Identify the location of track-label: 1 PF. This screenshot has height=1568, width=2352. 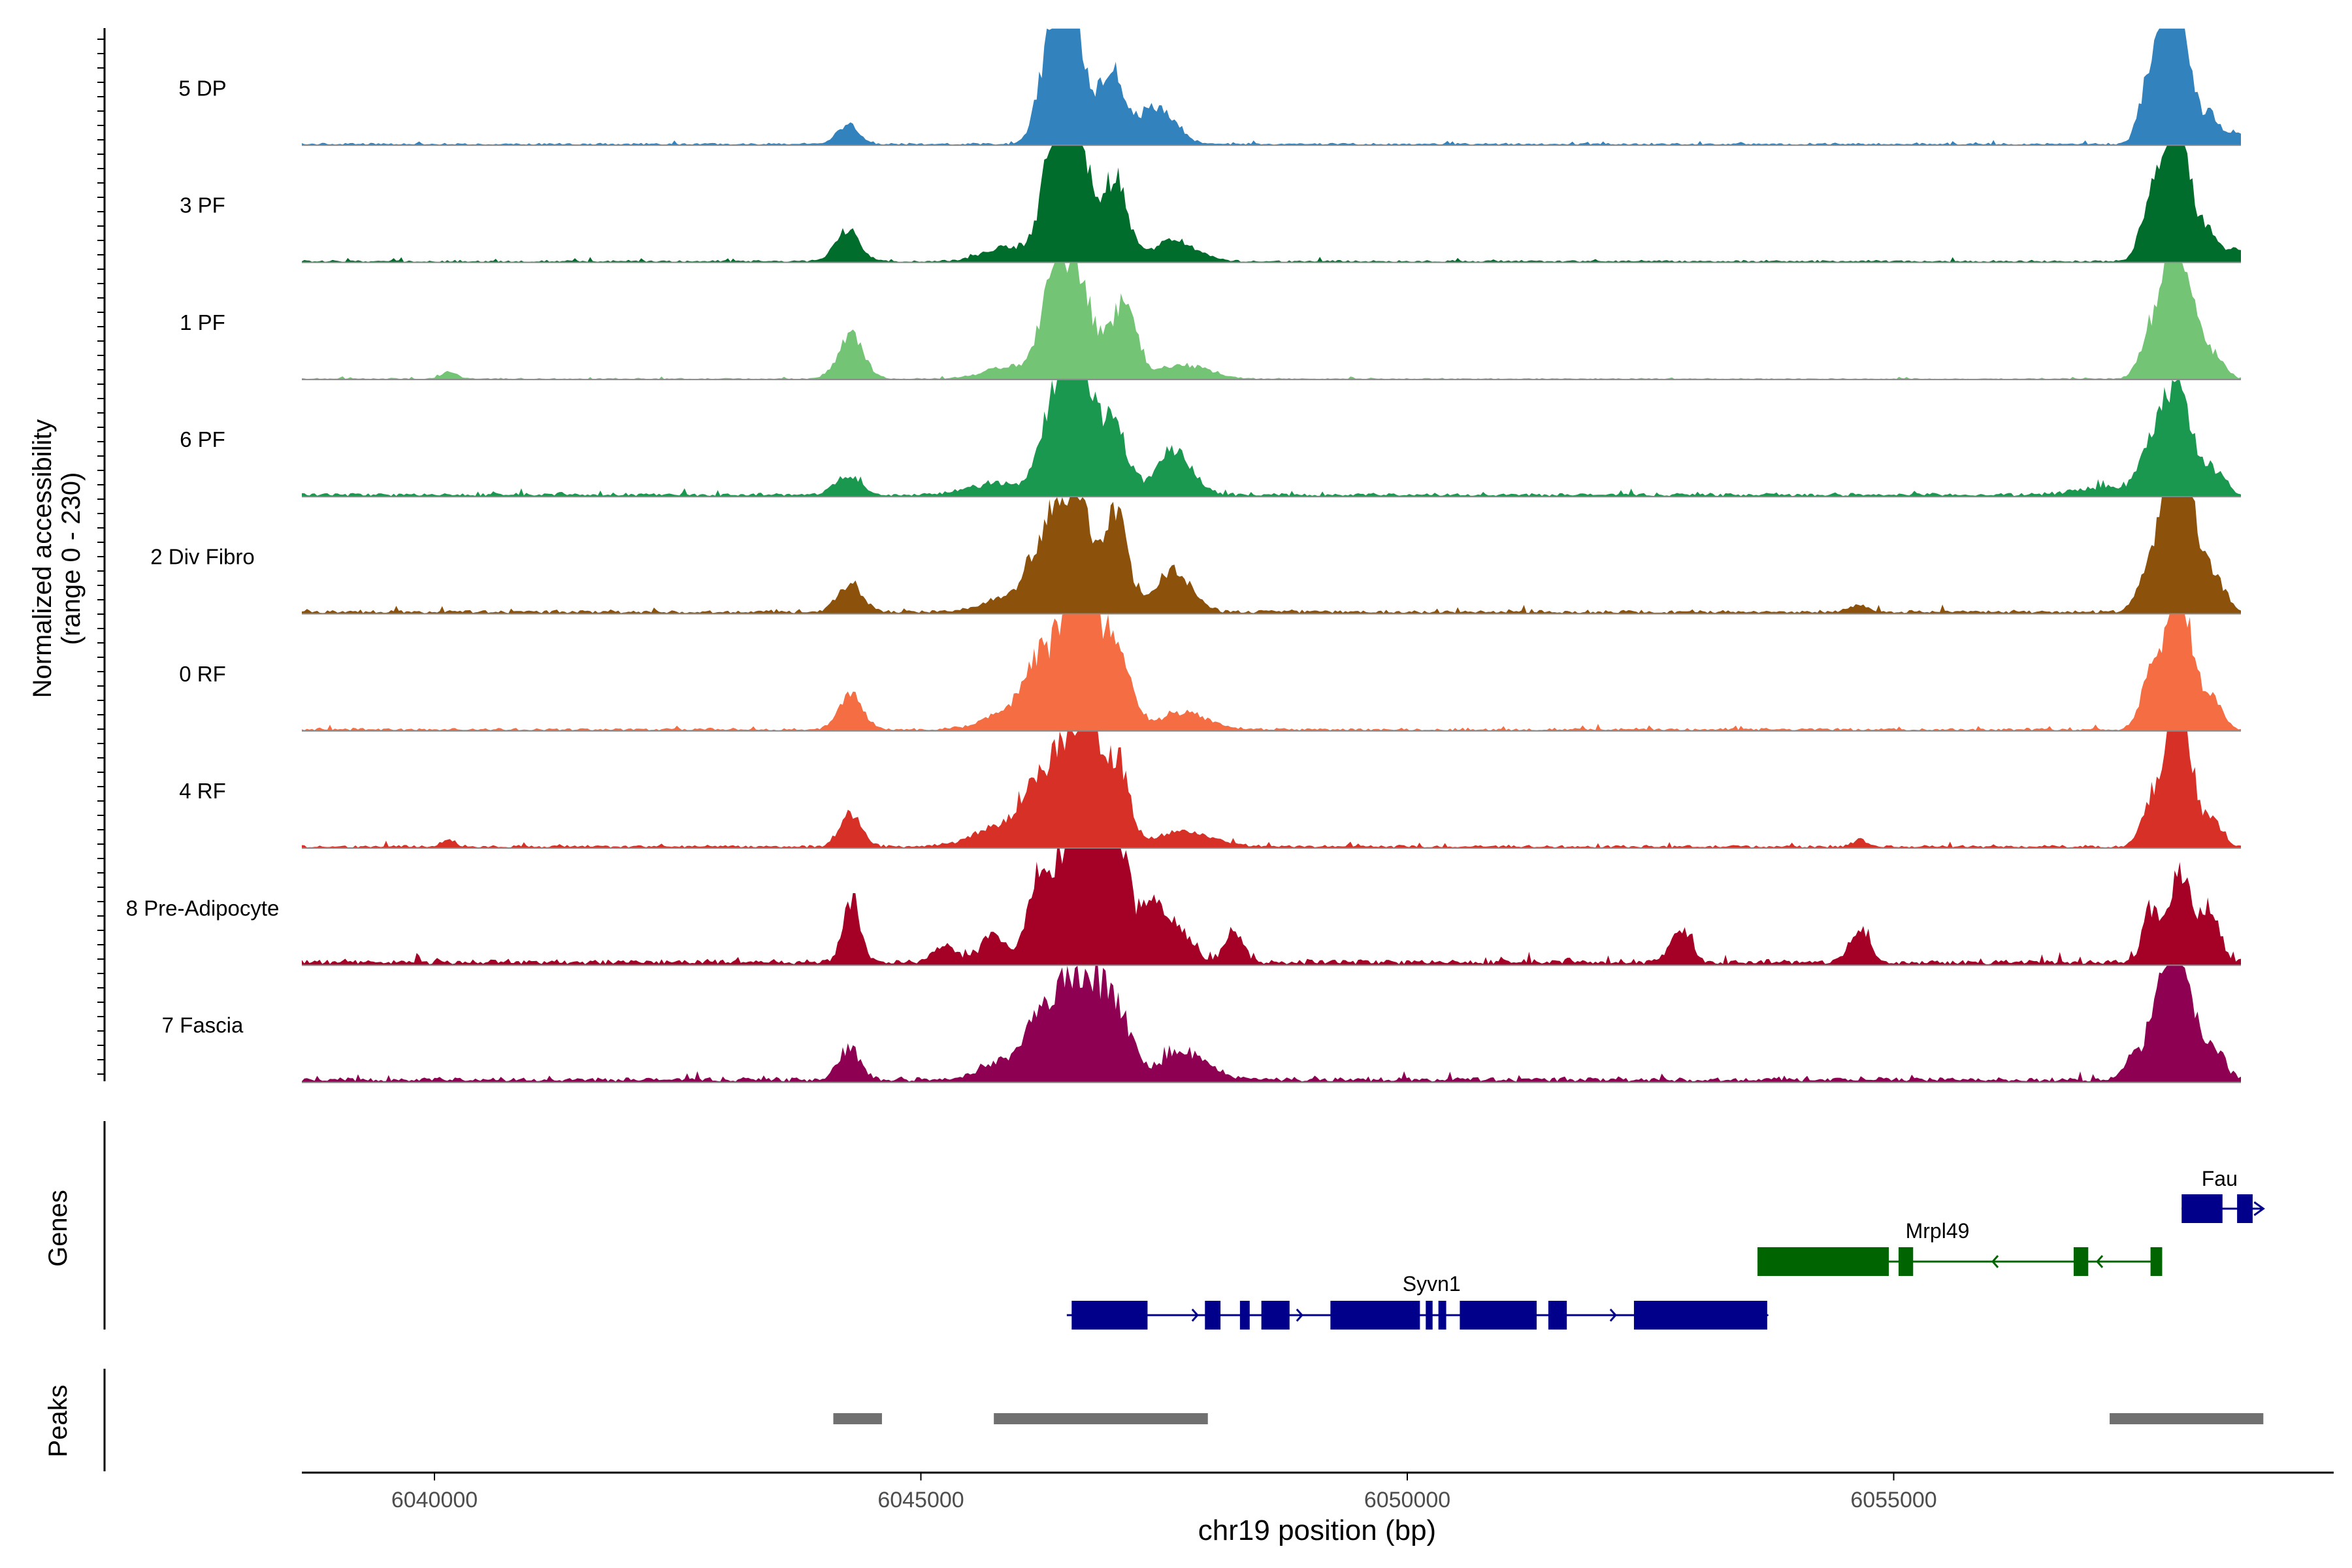
(202, 322).